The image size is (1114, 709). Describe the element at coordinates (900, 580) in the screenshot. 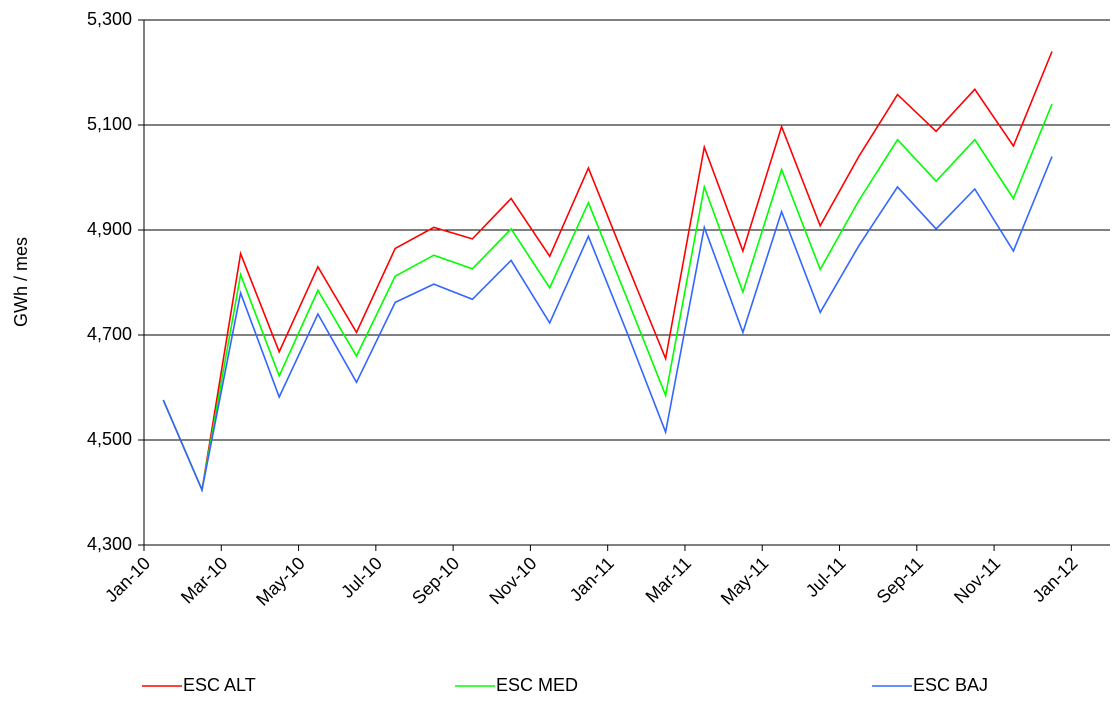

I see `x-tick-label: Sep-11` at that location.